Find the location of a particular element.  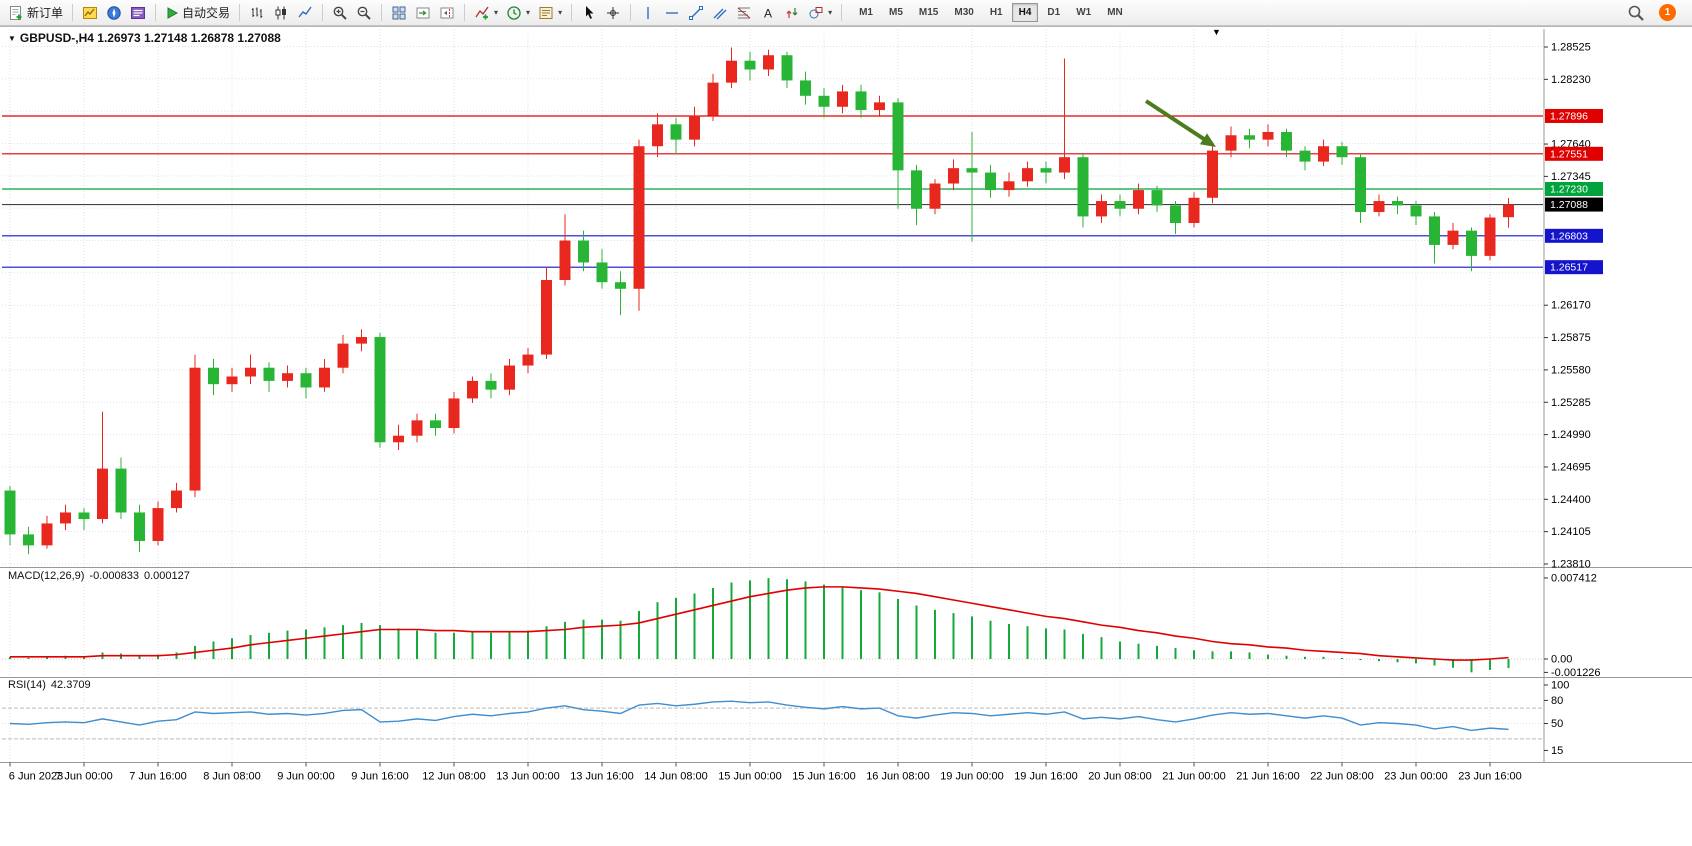

svg-text: 22 Jun 08:00 is located at coordinates (1342, 777).